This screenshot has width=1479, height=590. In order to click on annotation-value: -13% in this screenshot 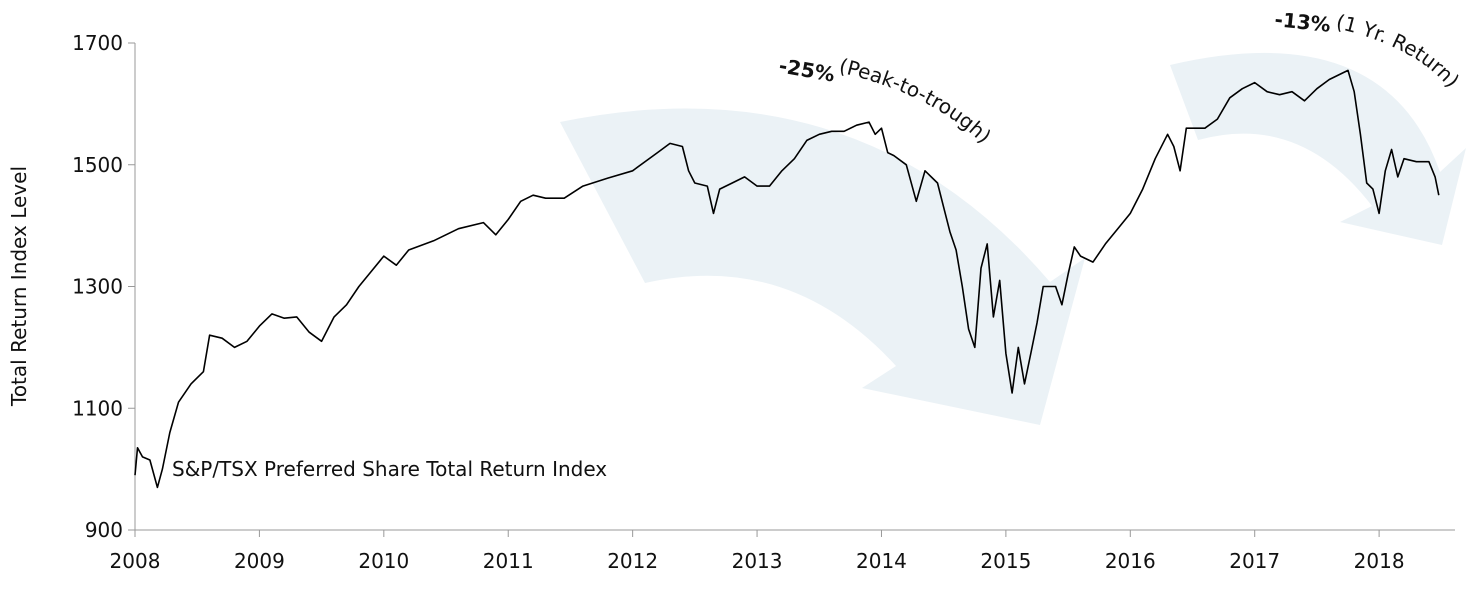, I will do `click(1302, 22)`.